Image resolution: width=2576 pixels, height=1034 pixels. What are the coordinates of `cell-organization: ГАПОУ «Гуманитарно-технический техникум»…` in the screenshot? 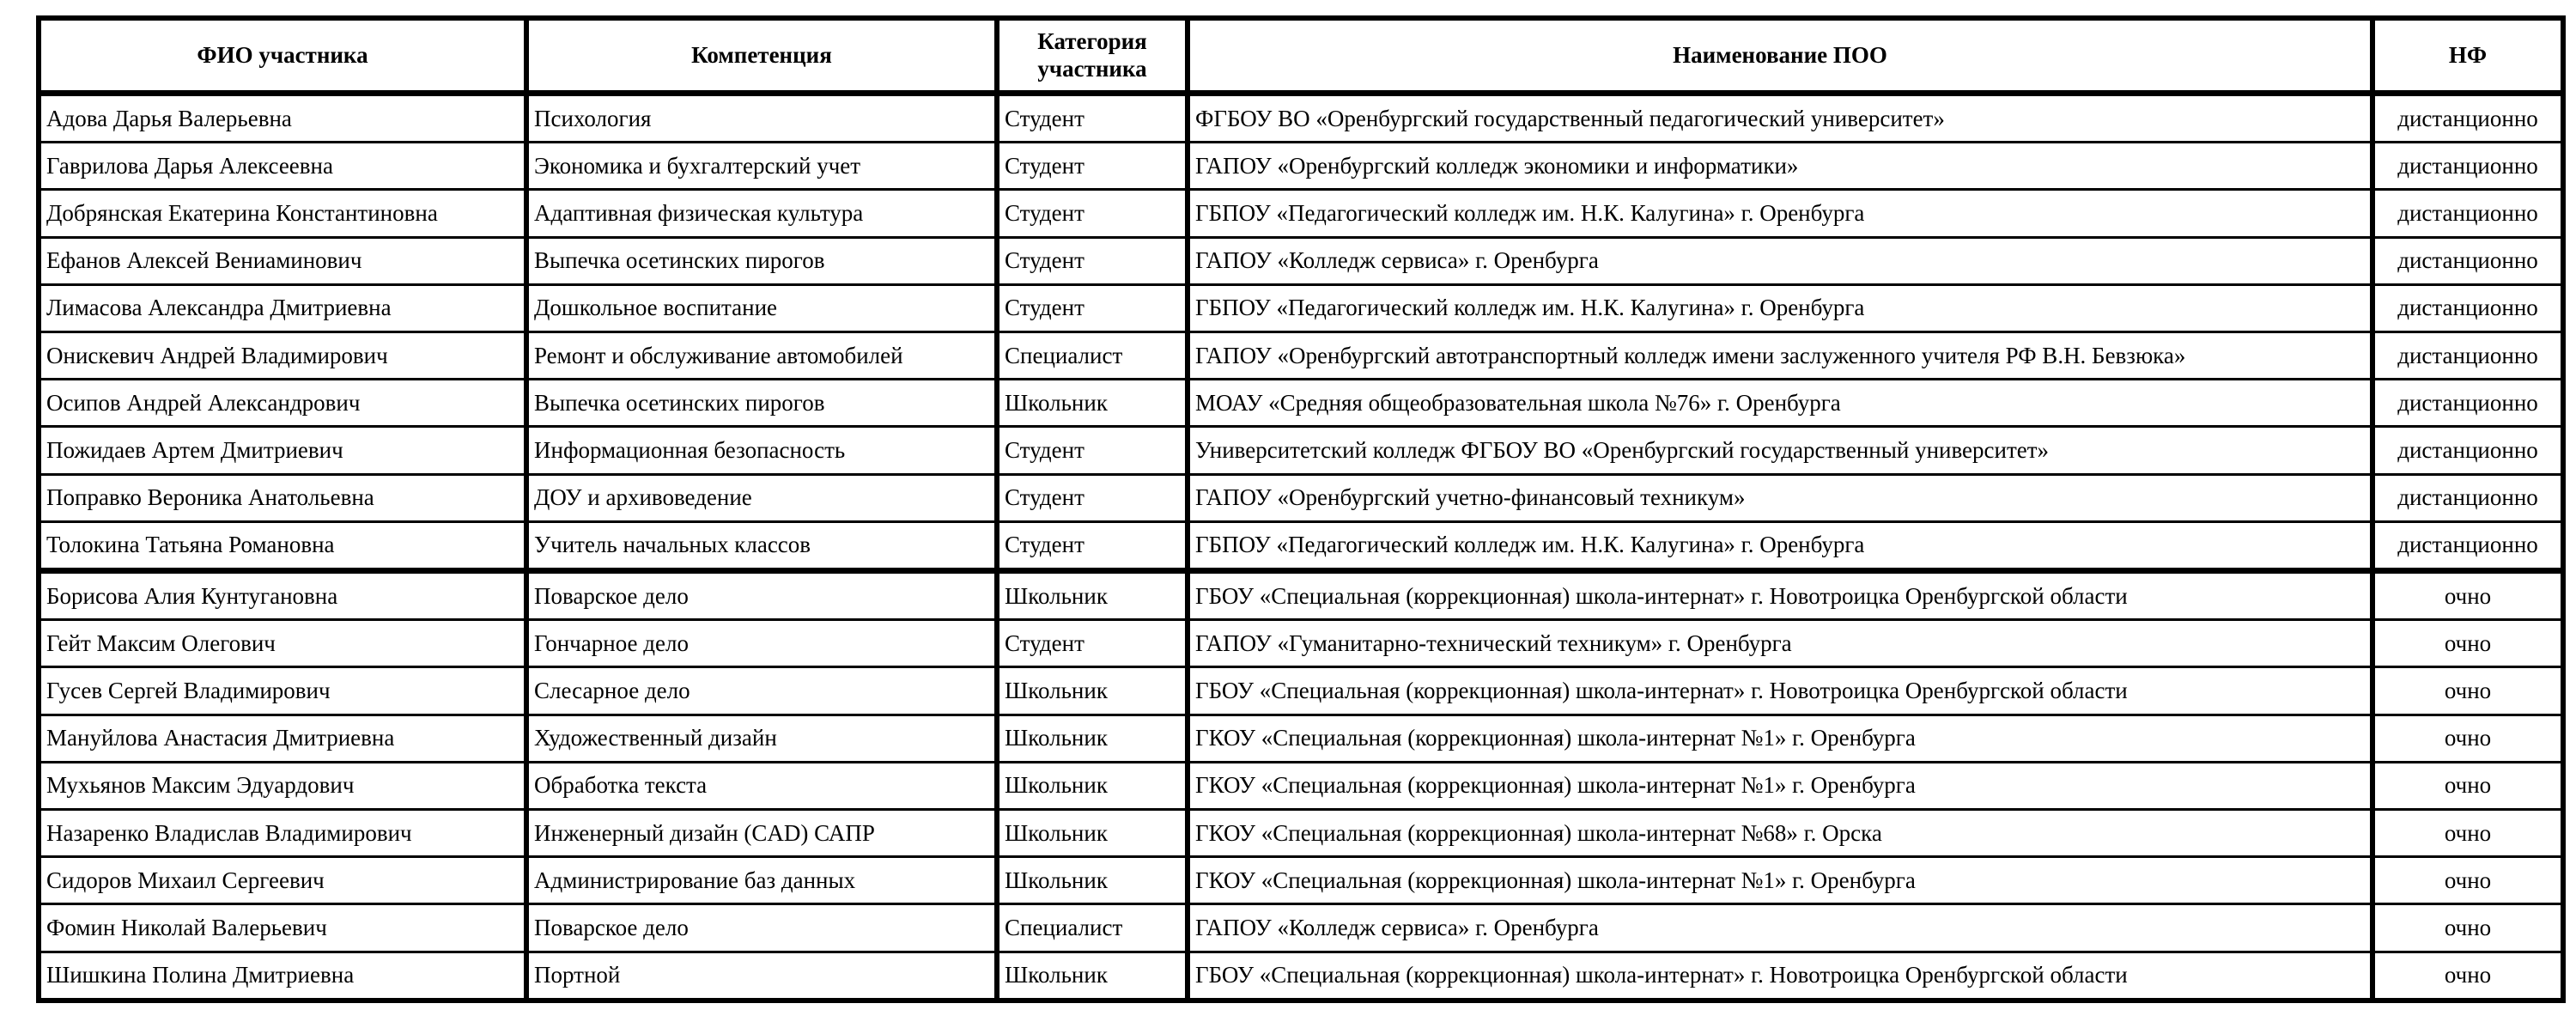 It's located at (1779, 643).